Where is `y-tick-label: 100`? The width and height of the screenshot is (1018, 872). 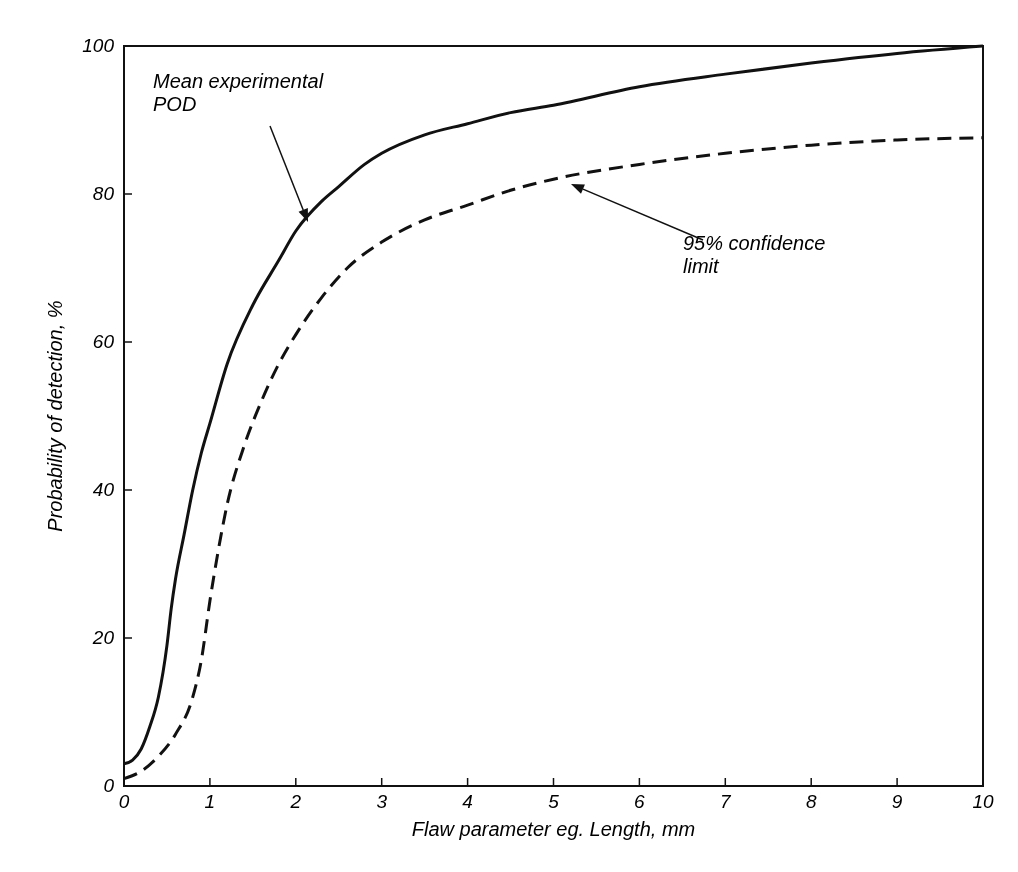
y-tick-label: 100 is located at coordinates (98, 45).